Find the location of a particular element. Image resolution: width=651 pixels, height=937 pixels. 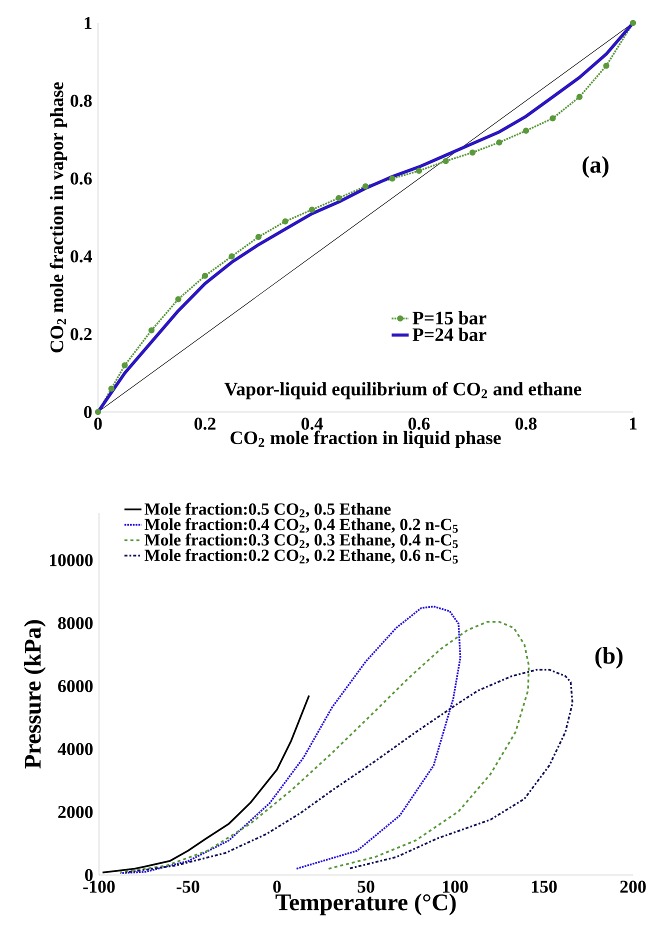

y-axis-title: Pressure (kPa) is located at coordinates (35, 694).